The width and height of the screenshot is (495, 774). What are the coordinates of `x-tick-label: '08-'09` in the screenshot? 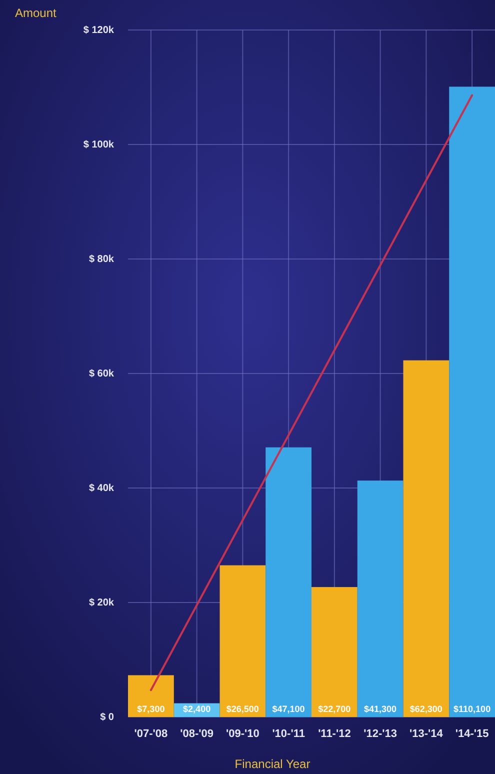 It's located at (197, 734).